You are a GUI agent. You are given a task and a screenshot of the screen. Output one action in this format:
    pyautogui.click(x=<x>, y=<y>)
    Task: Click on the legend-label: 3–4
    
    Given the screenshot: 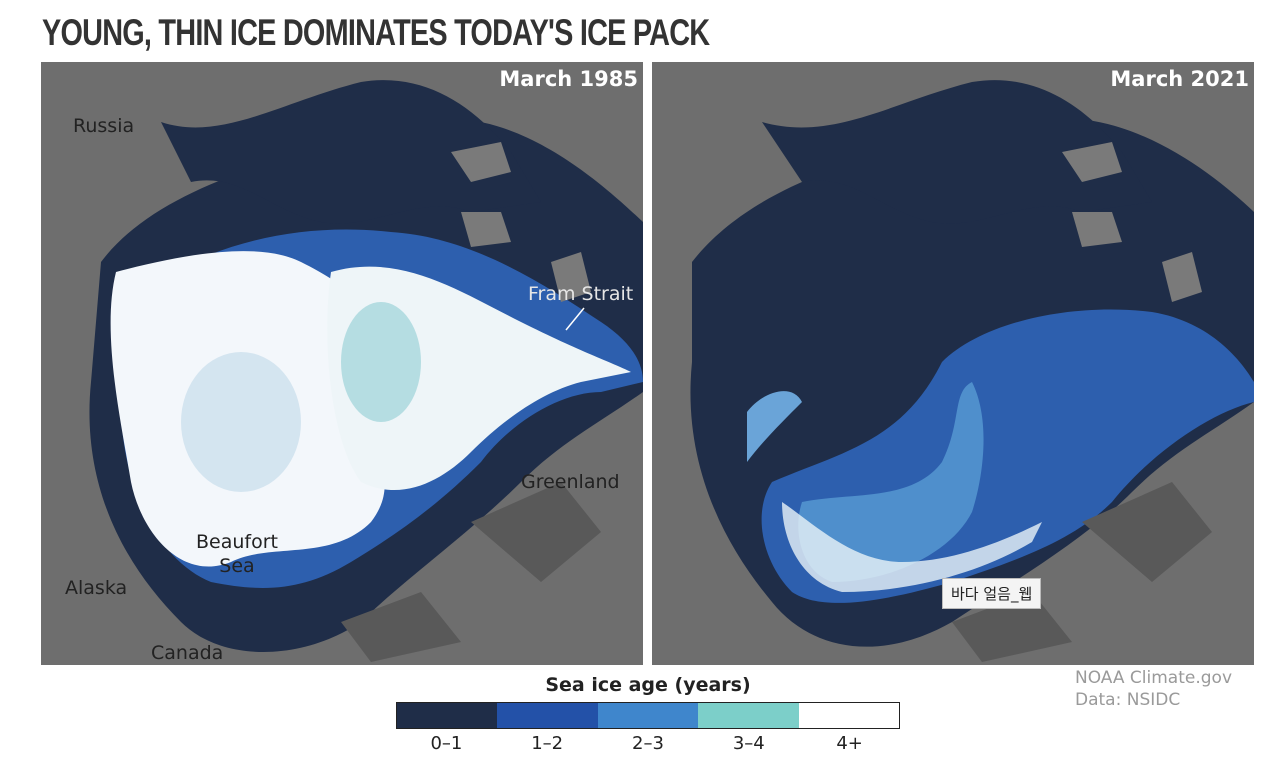 What is the action you would take?
    pyautogui.click(x=748, y=743)
    